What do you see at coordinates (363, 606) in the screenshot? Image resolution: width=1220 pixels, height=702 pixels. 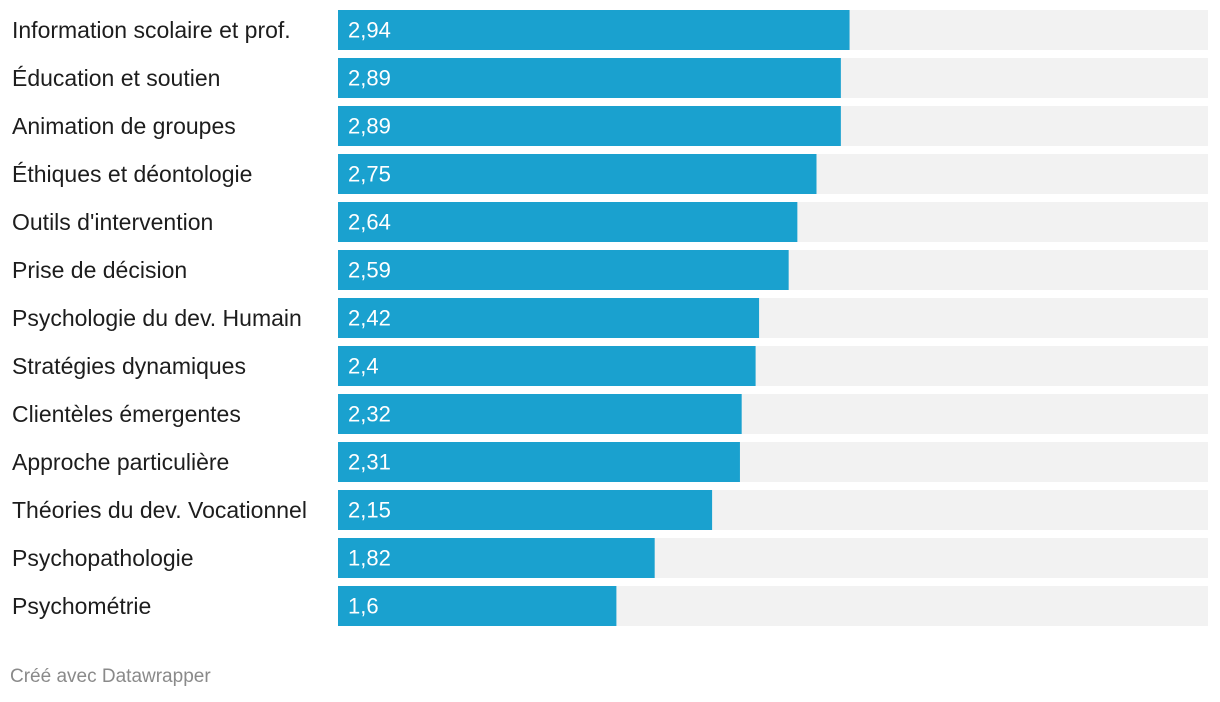 I see `value-label: 1,6` at bounding box center [363, 606].